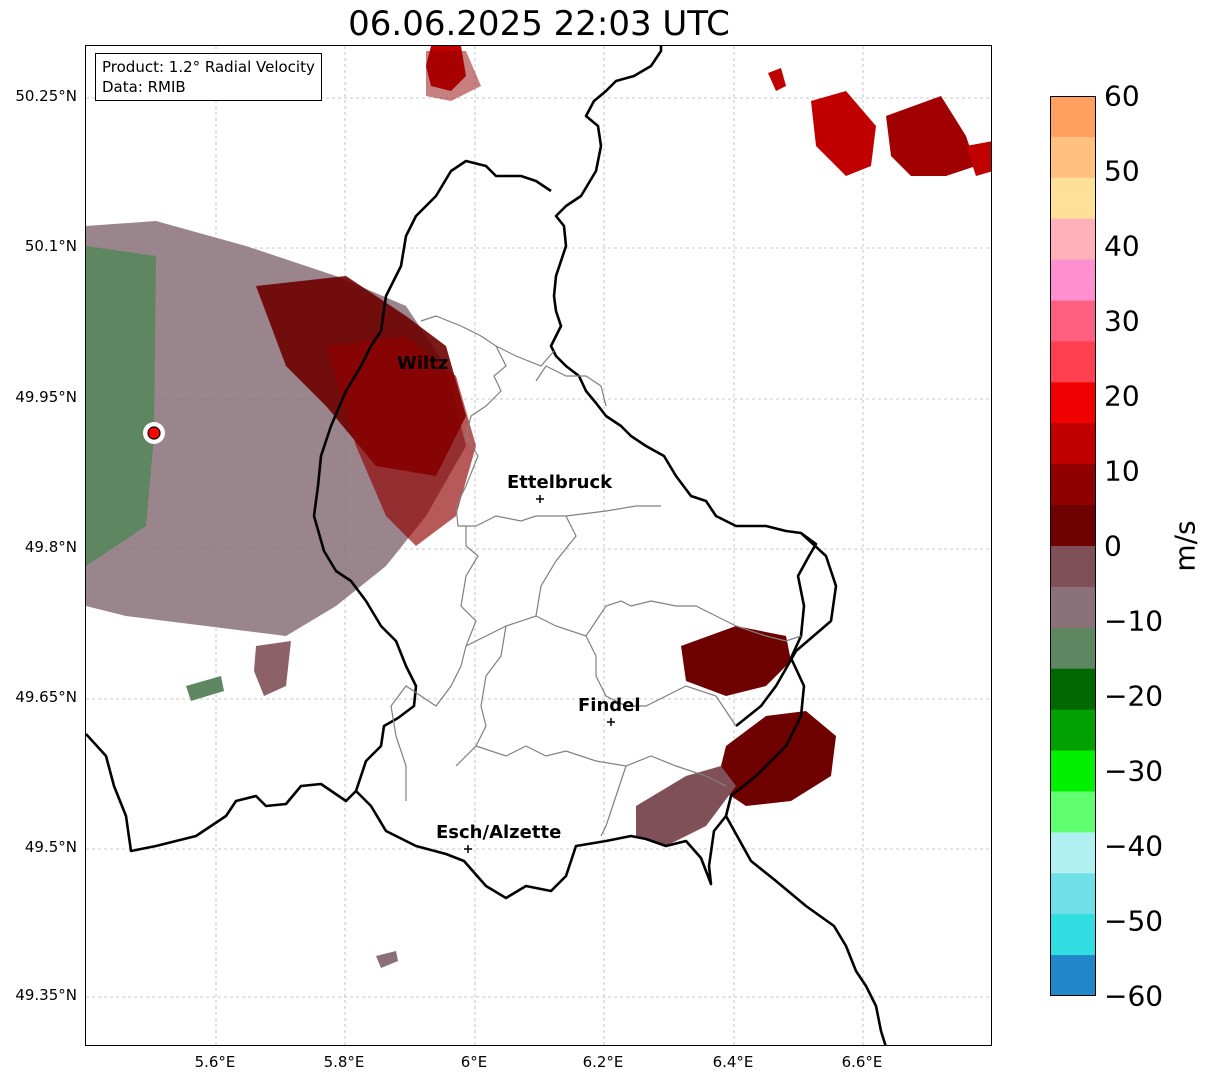 The image size is (1207, 1081). I want to click on lat-label: 49.8°N, so click(50, 547).